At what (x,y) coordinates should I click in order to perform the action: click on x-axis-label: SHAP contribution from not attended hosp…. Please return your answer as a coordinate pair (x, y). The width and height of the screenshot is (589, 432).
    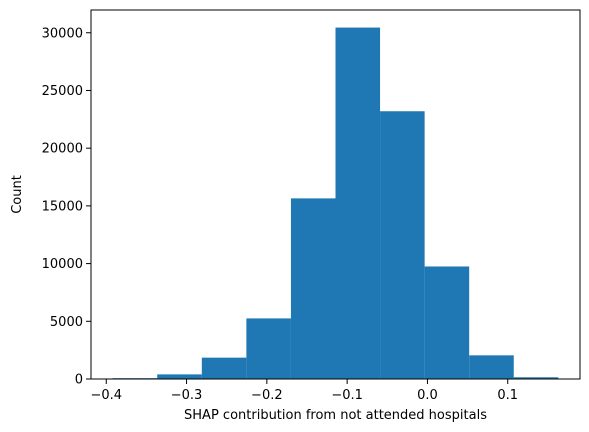
    Looking at the image, I should click on (335, 415).